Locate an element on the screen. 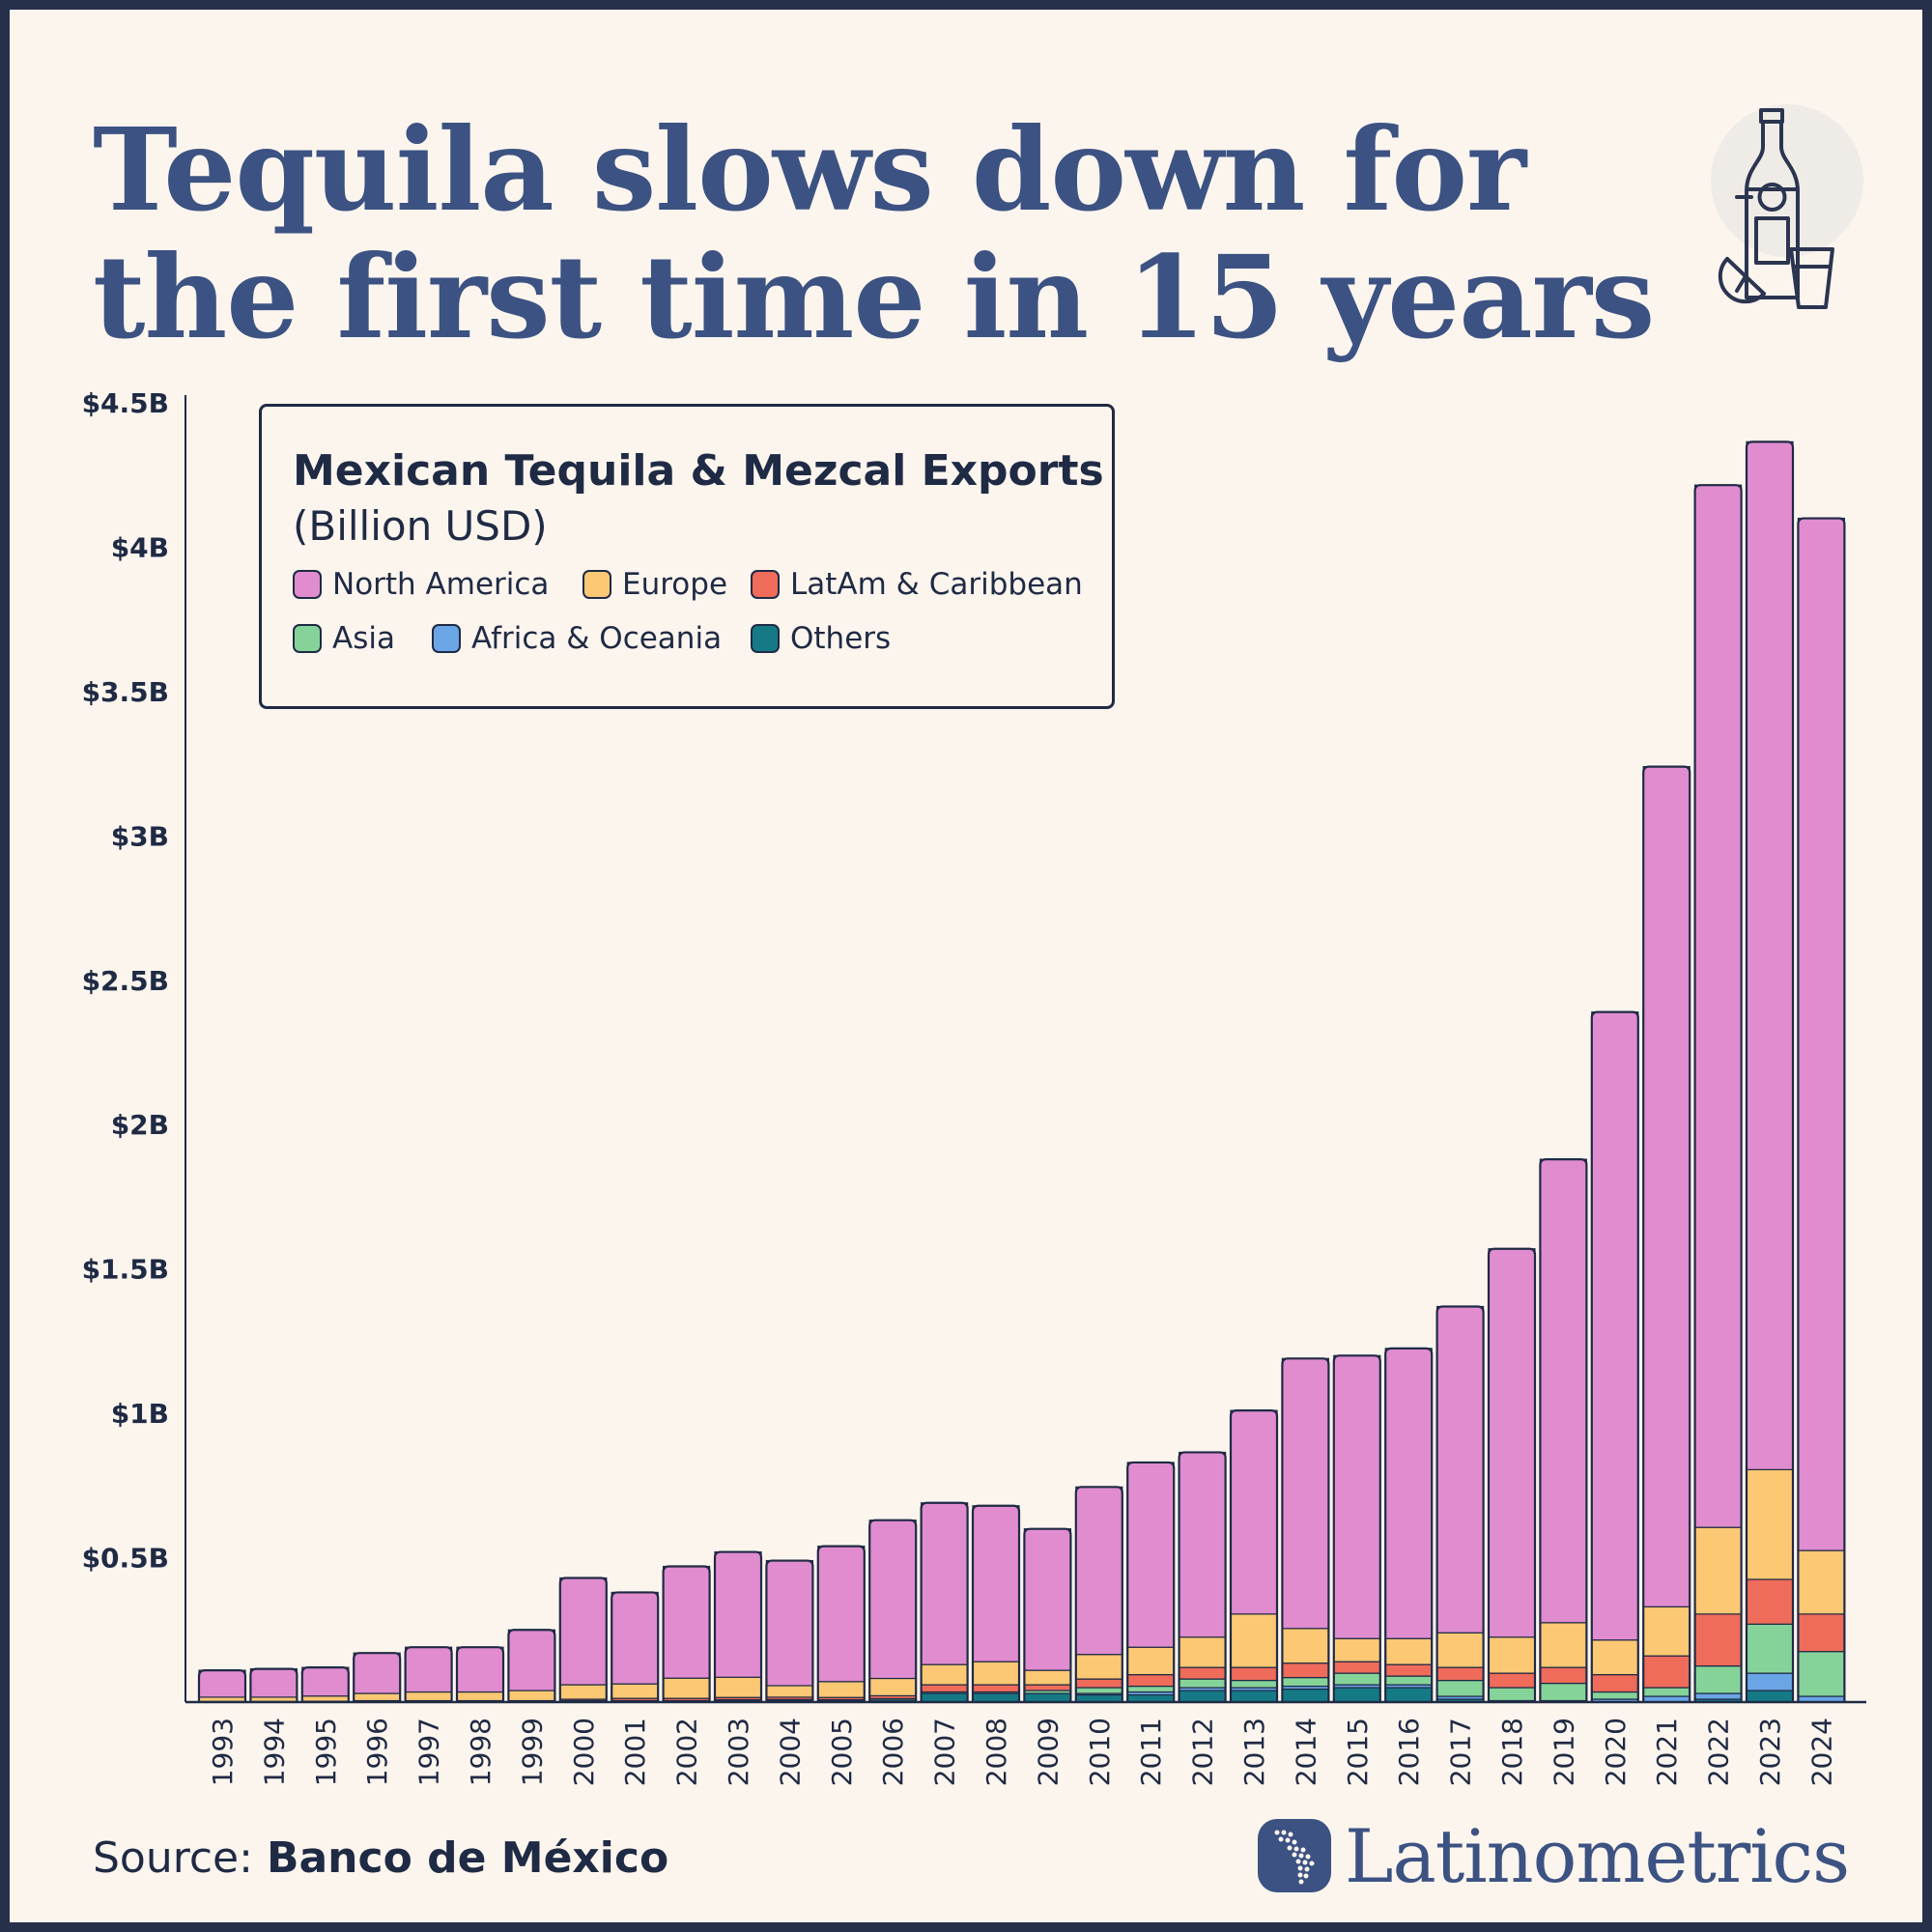 This screenshot has width=1932, height=1932. x-tick-label: 1996 is located at coordinates (377, 1752).